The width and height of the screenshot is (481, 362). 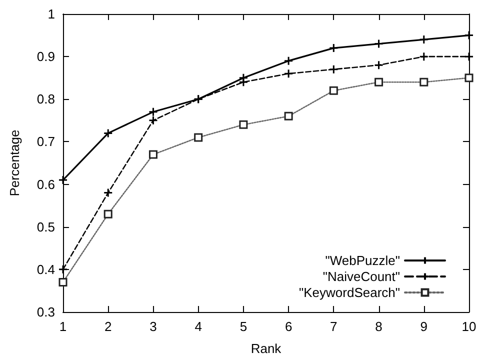 I want to click on x-tick-label: 6, so click(x=288, y=326).